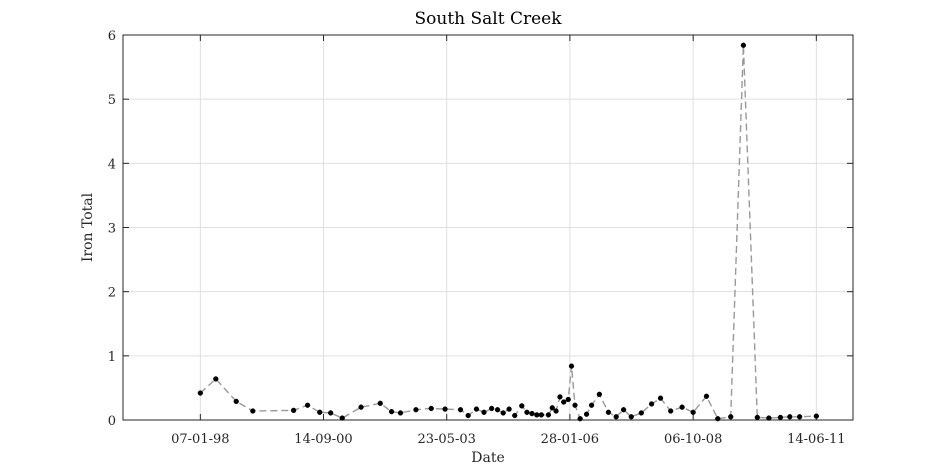 The image size is (945, 472). What do you see at coordinates (112, 421) in the screenshot?
I see `y-tick-label: 0` at bounding box center [112, 421].